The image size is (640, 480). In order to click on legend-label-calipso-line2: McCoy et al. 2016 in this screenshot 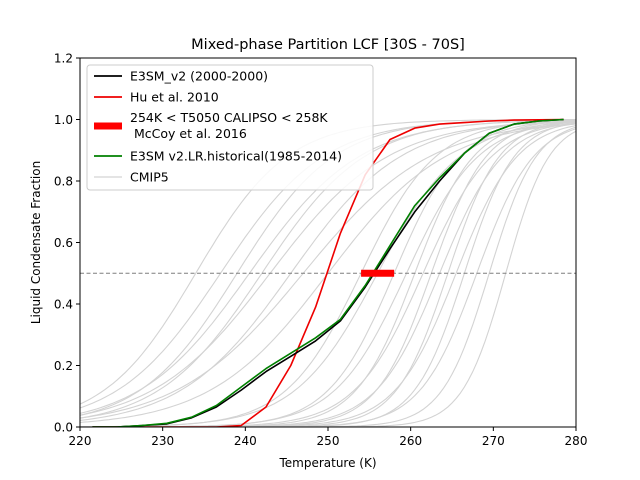, I will do `click(188, 133)`.